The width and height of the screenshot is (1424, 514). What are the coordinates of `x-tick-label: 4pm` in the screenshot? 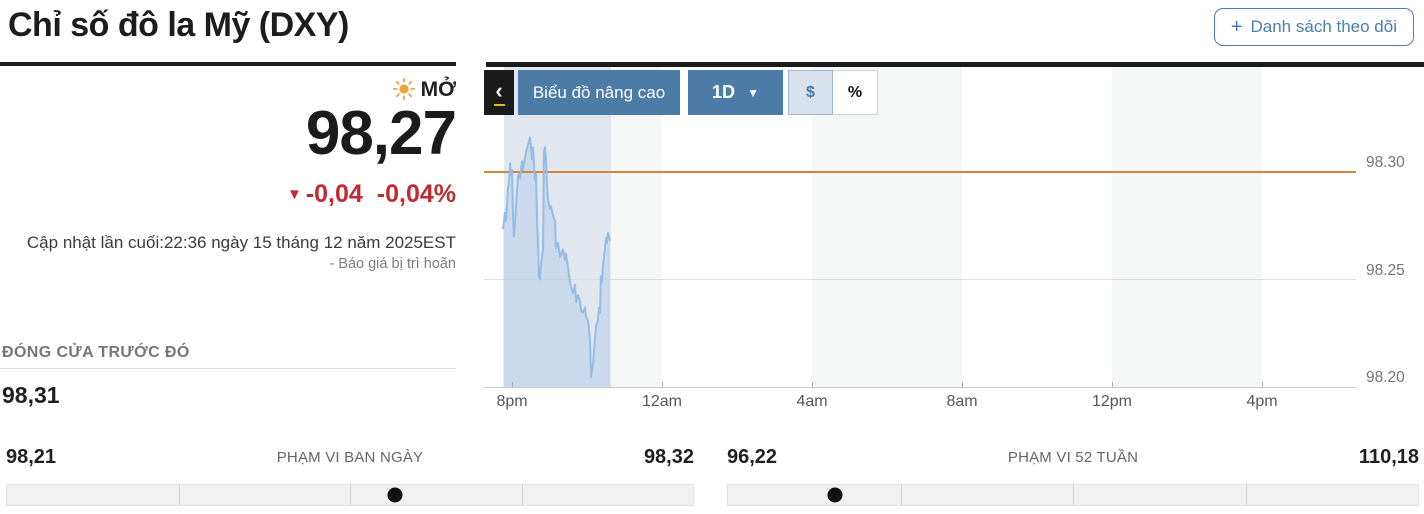 It's located at (1262, 401).